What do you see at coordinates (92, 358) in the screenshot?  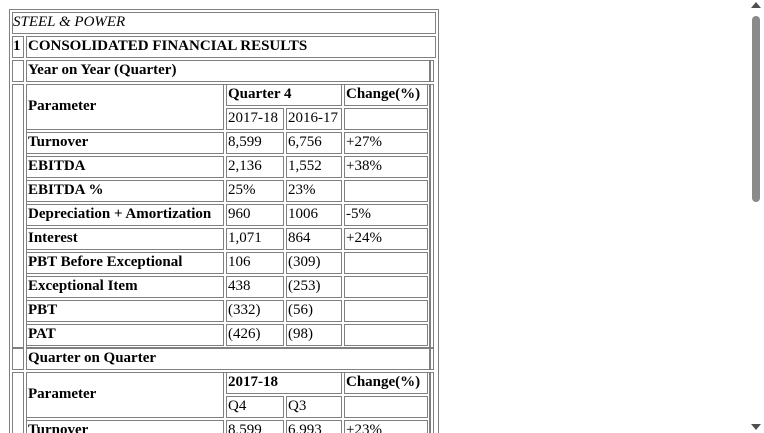 I see `qoq-title: Quarter on Quarter` at bounding box center [92, 358].